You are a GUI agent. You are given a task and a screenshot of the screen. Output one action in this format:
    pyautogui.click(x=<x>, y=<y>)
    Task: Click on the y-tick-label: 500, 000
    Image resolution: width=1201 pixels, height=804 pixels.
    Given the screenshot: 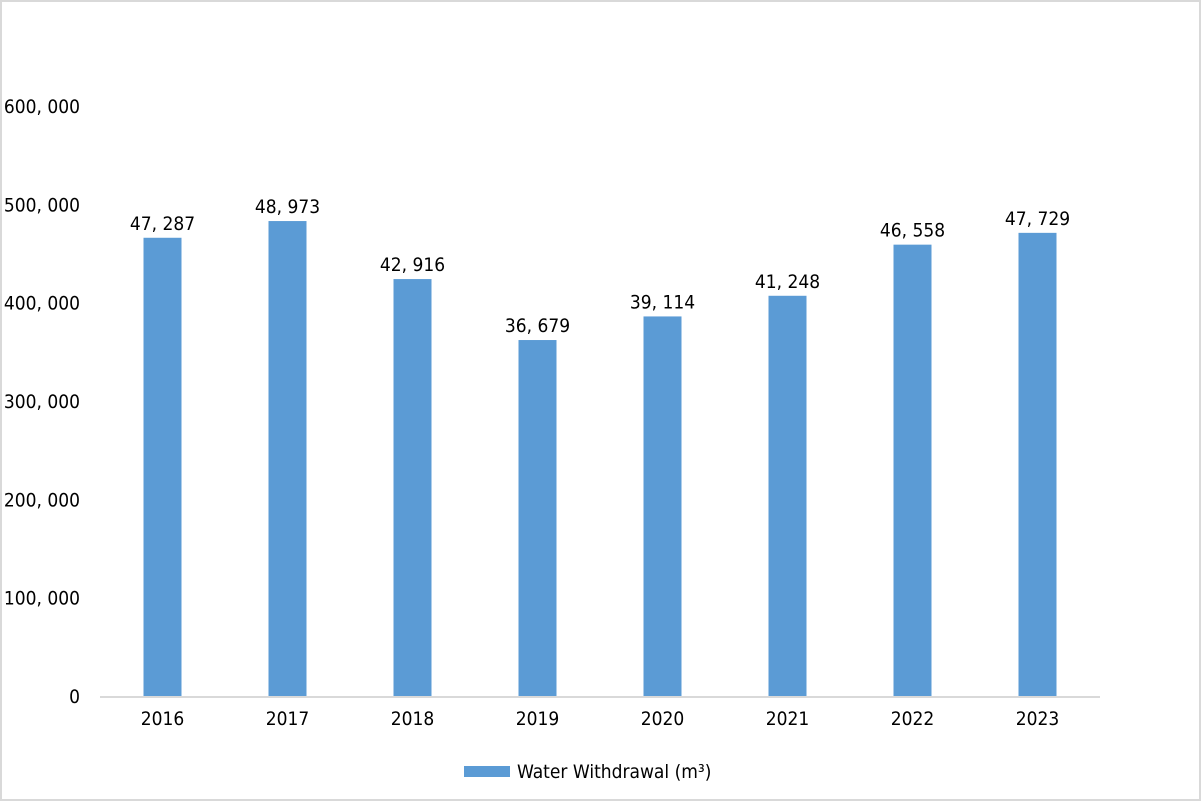 What is the action you would take?
    pyautogui.click(x=42, y=205)
    